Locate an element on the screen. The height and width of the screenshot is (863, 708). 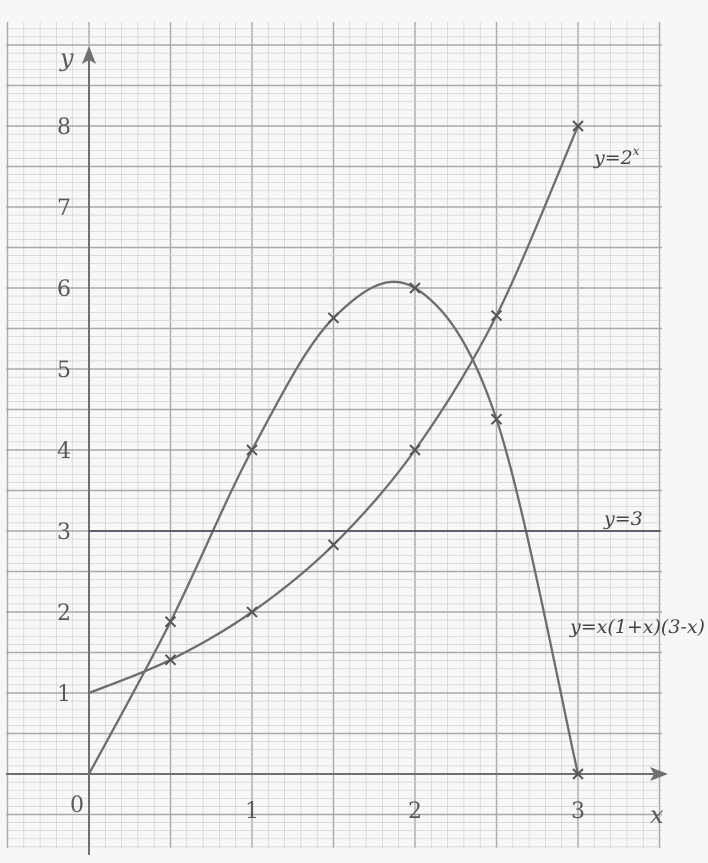
x-tick-label: 1 is located at coordinates (252, 811).